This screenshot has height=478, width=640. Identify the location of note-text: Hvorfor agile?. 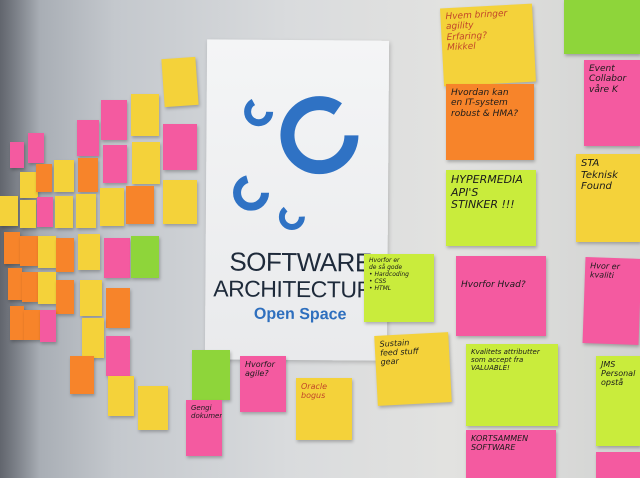
(260, 369).